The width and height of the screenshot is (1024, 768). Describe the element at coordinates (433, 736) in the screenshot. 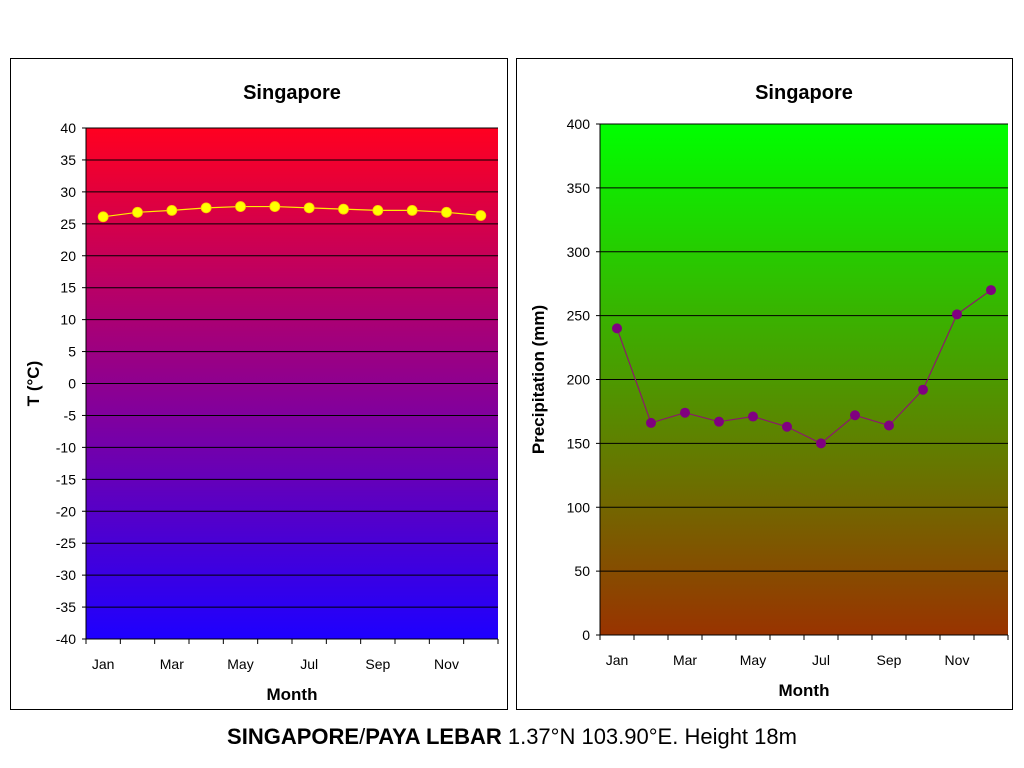

I see `station-name-part2: PAYA LEBAR` at that location.